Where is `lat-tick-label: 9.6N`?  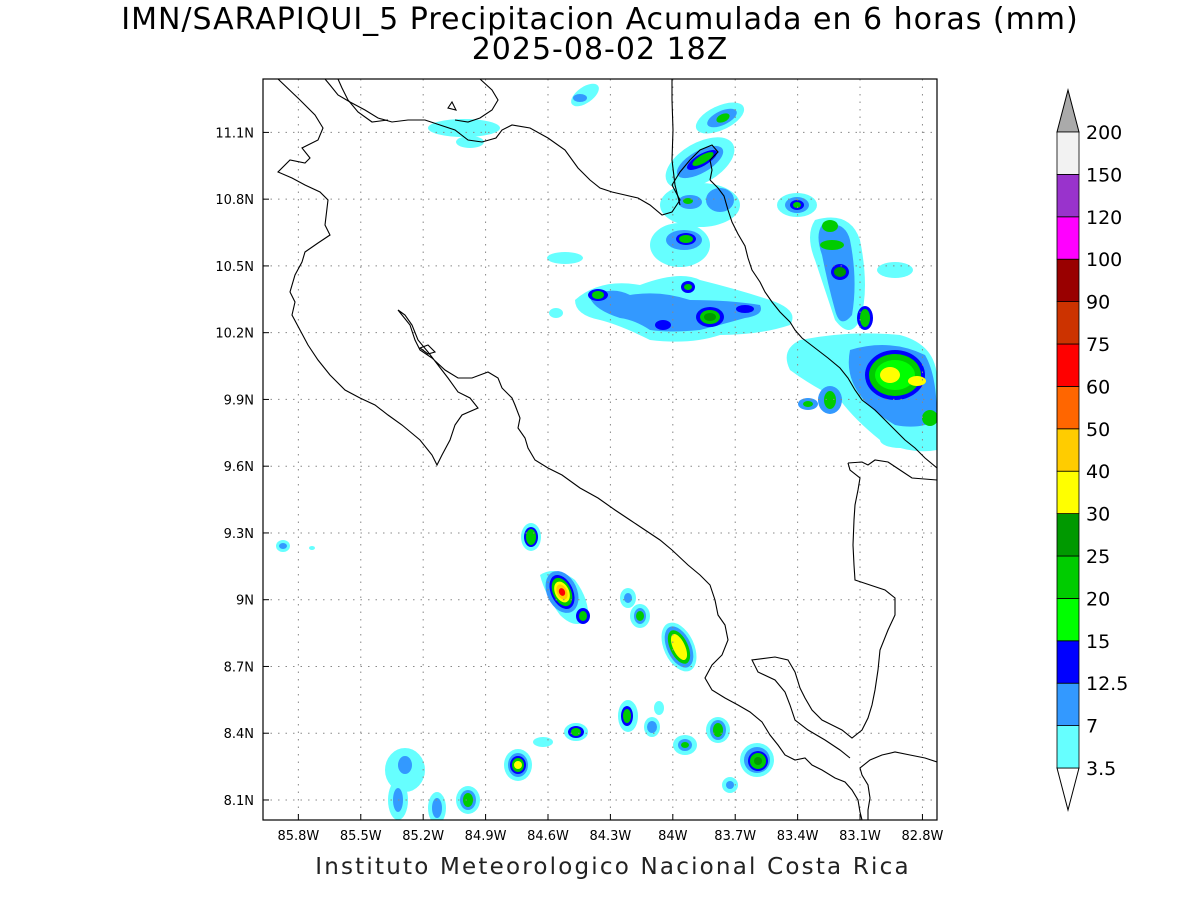 lat-tick-label: 9.6N is located at coordinates (239, 467).